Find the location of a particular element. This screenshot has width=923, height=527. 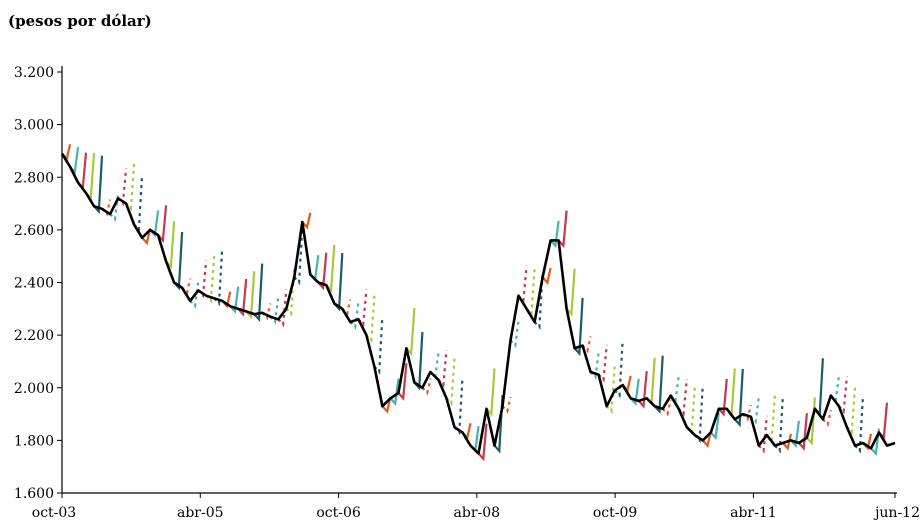

x-tick-label: oct-06 is located at coordinates (338, 513).